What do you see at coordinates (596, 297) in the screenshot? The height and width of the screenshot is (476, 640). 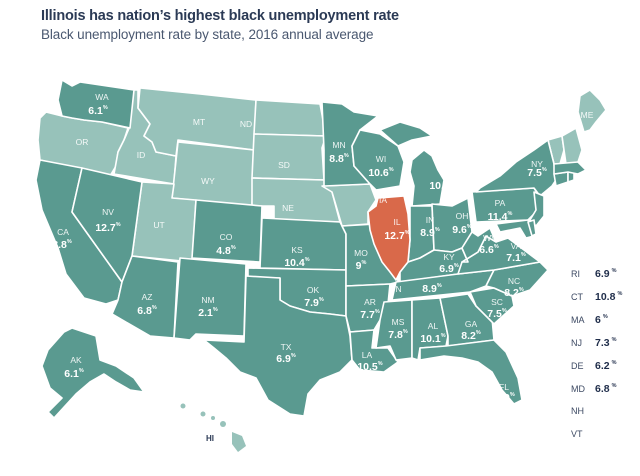 I see `small-state-ct: CT 10.8%` at bounding box center [596, 297].